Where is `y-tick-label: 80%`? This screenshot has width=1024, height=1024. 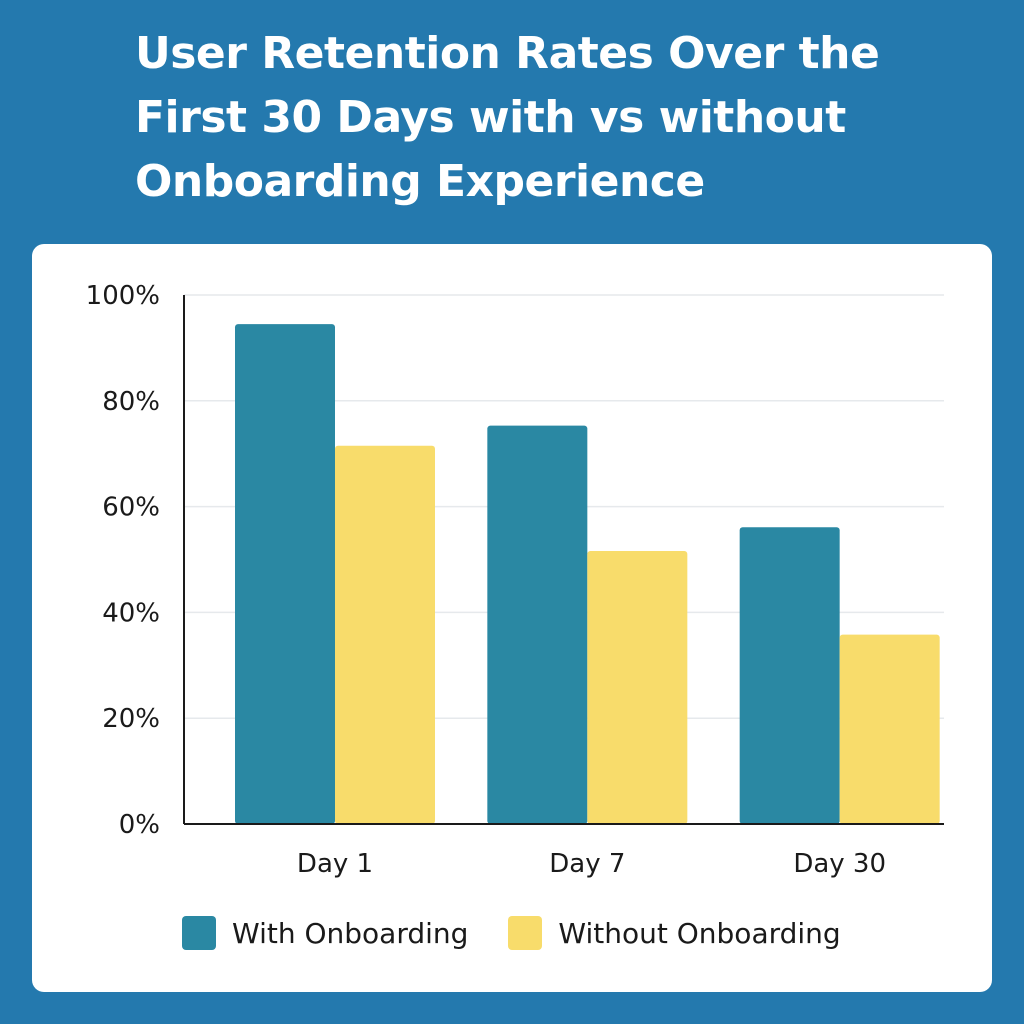 y-tick-label: 80% is located at coordinates (131, 402).